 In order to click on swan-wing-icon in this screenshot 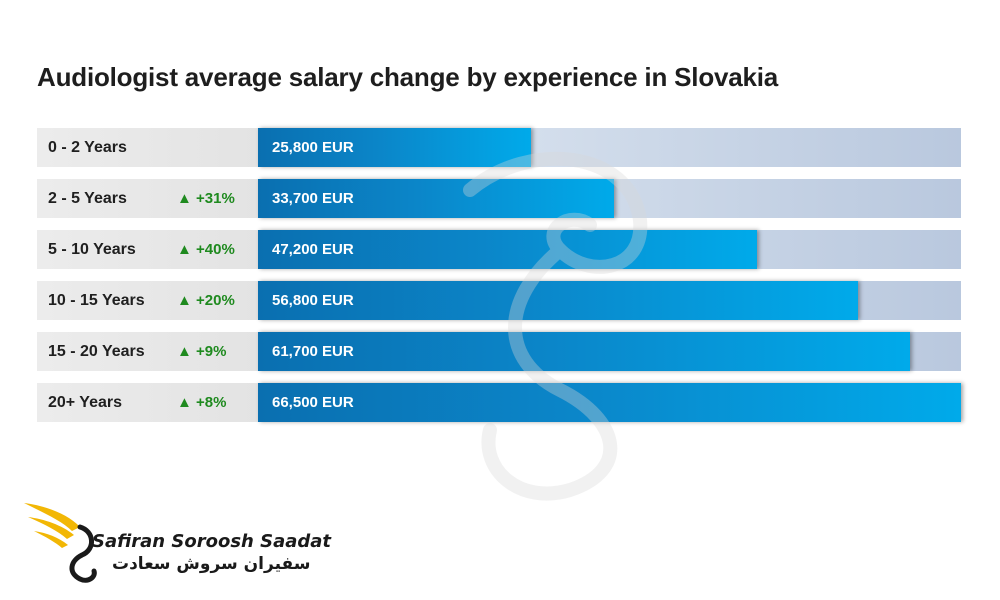, I will do `click(60, 543)`.